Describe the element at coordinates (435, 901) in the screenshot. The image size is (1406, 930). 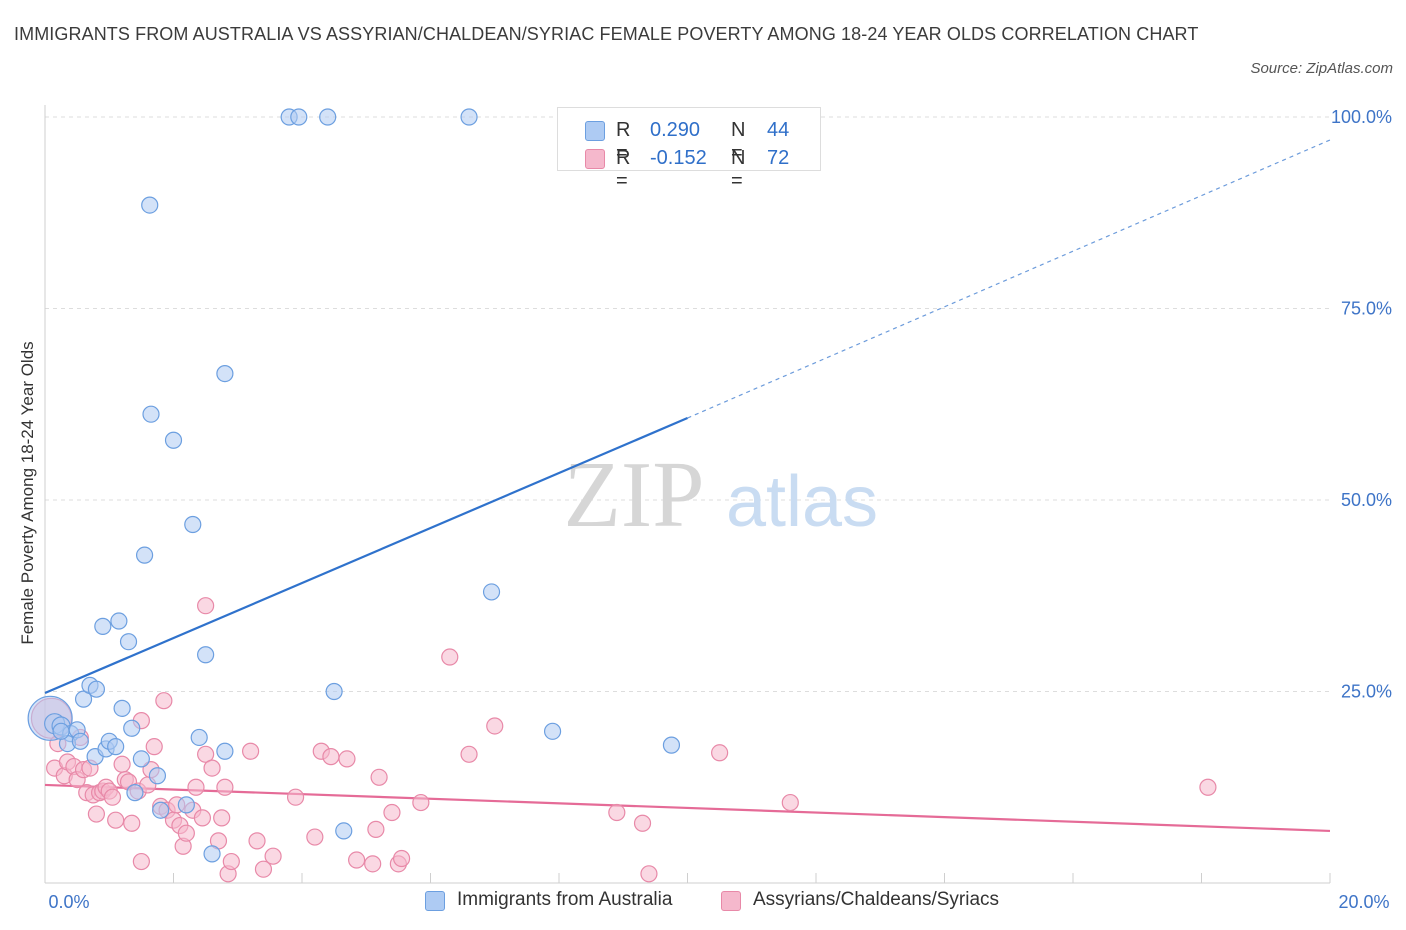
I see `legend-swatch-australia` at that location.